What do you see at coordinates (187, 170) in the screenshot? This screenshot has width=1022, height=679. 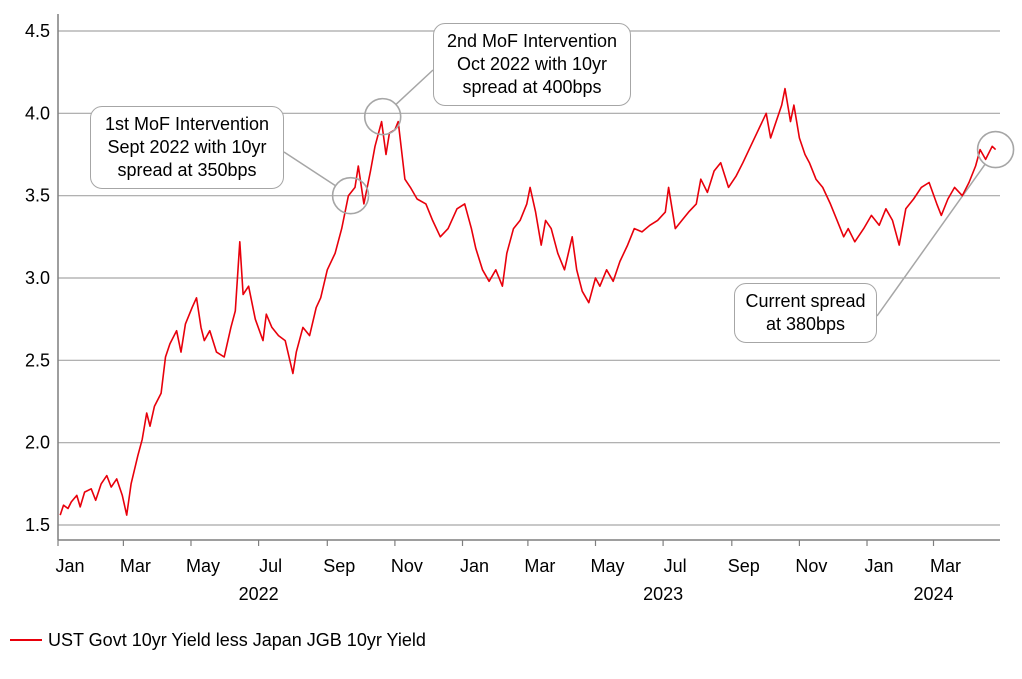 I see `annotation-line: spread at 350bps` at bounding box center [187, 170].